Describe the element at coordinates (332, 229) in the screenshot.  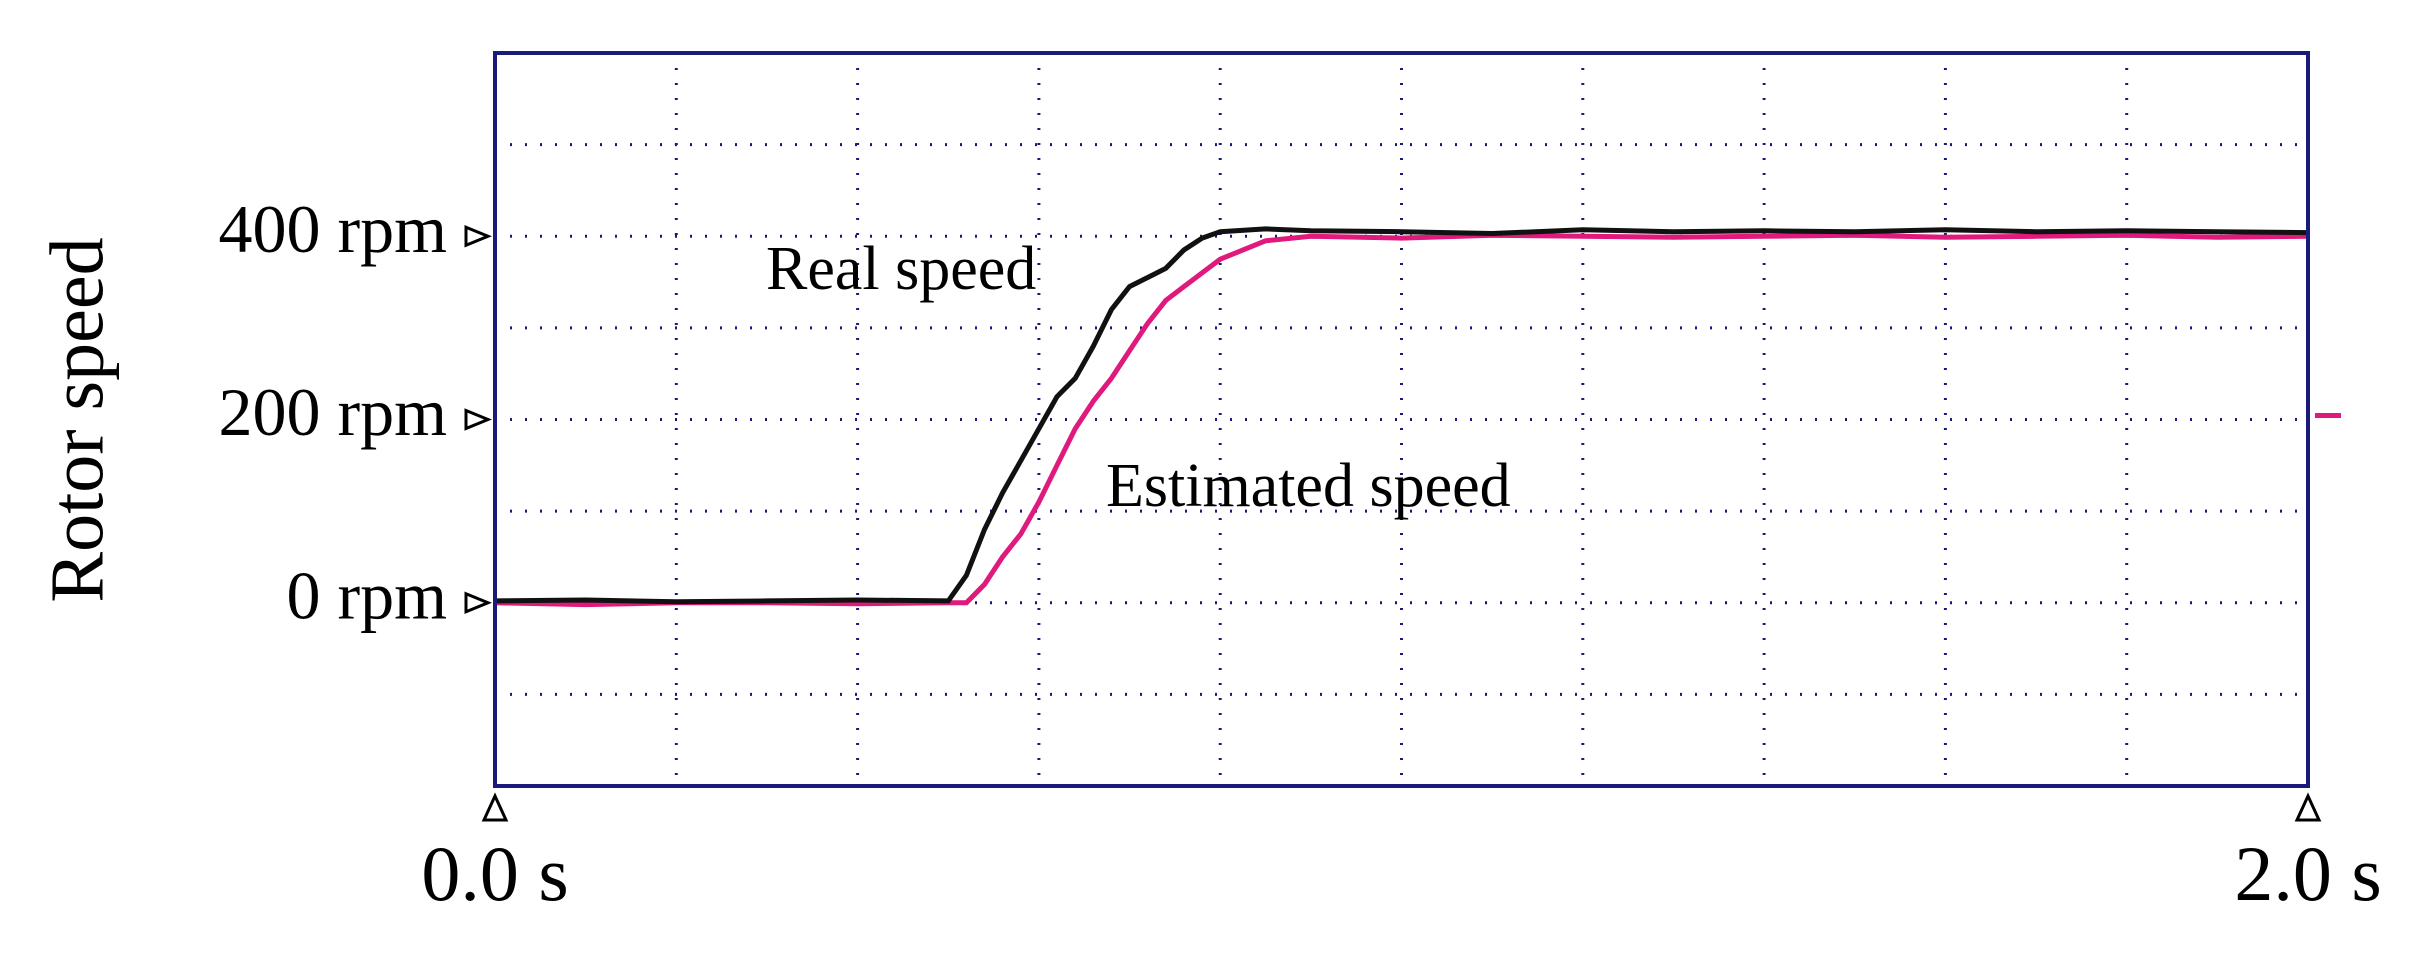
I see `y-tick-label: 400 rpm` at that location.